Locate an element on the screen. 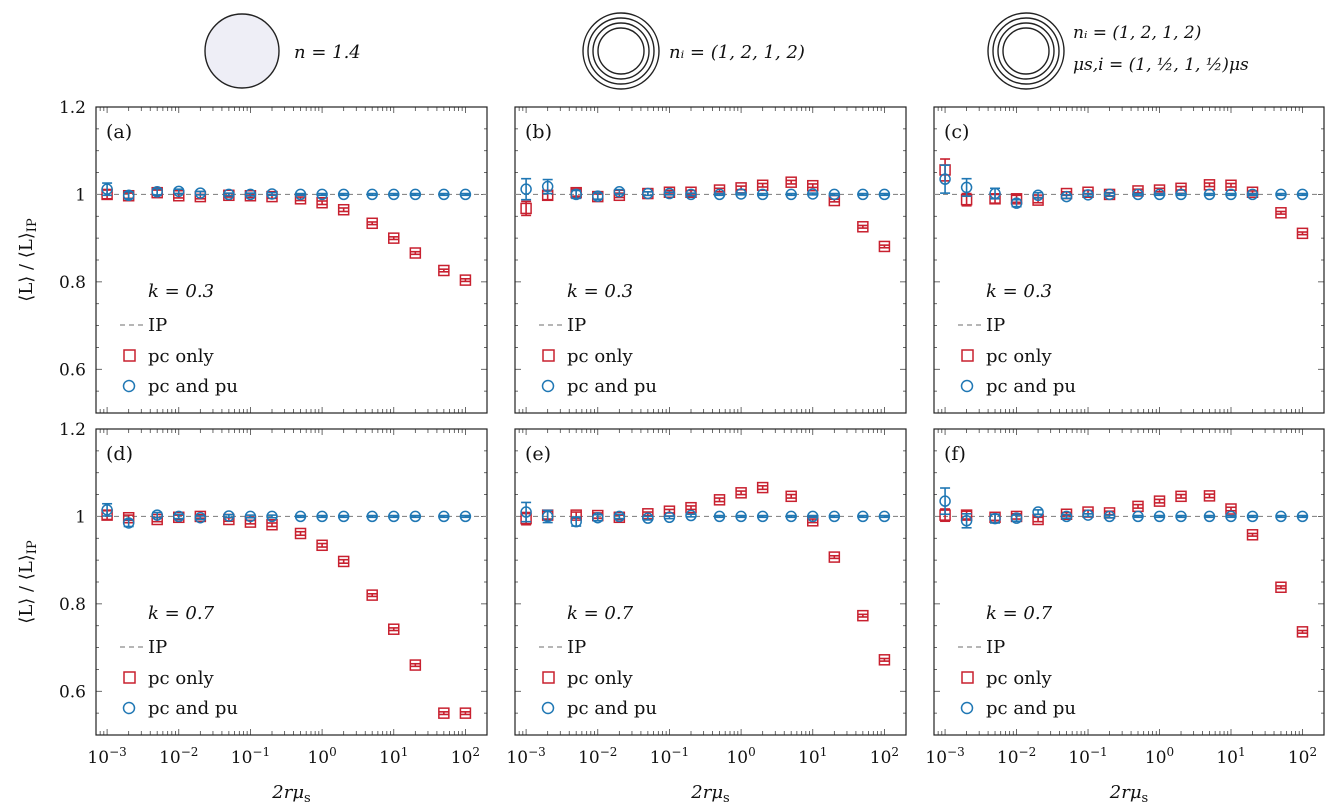  y-axis-label: ⟨L⟩ / ⟨L⟩IP is located at coordinates (28, 260).